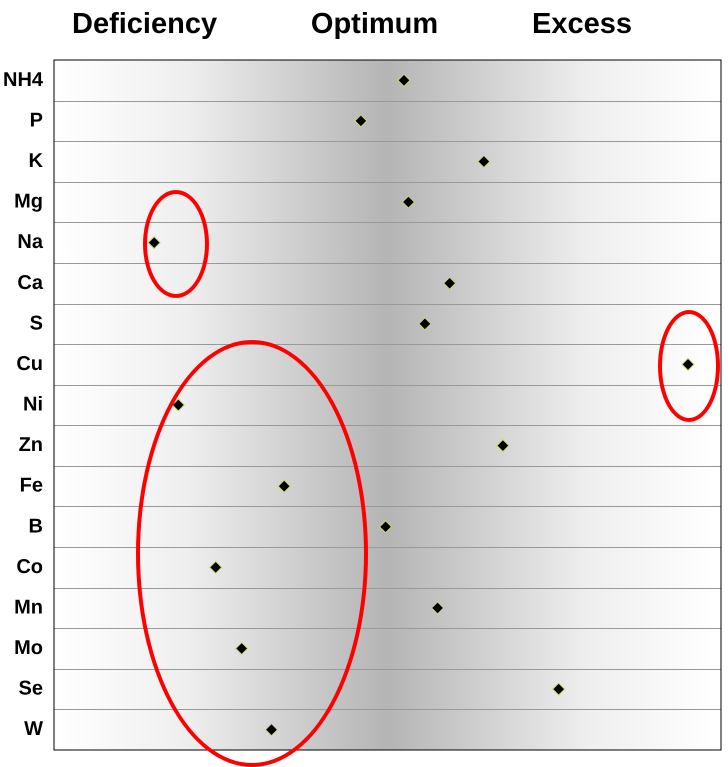 The width and height of the screenshot is (728, 767). I want to click on y-tick-label: Zn, so click(31, 445).